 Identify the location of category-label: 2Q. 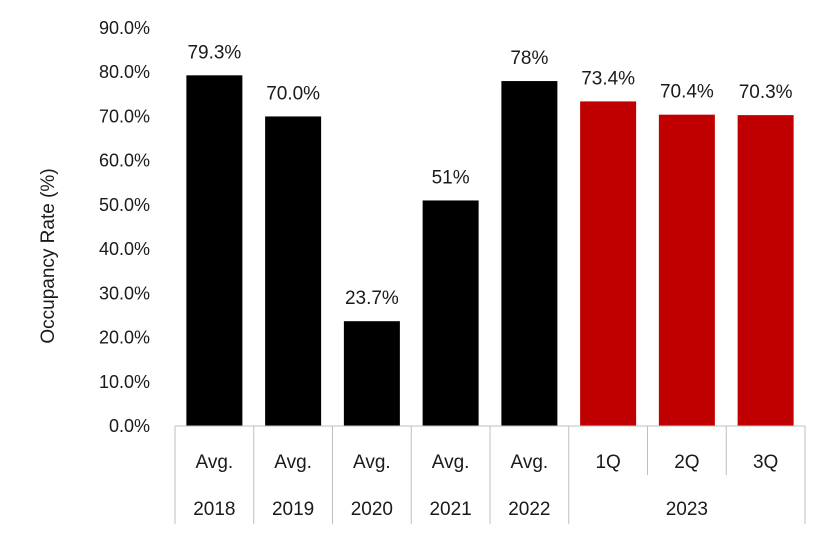
(686, 462).